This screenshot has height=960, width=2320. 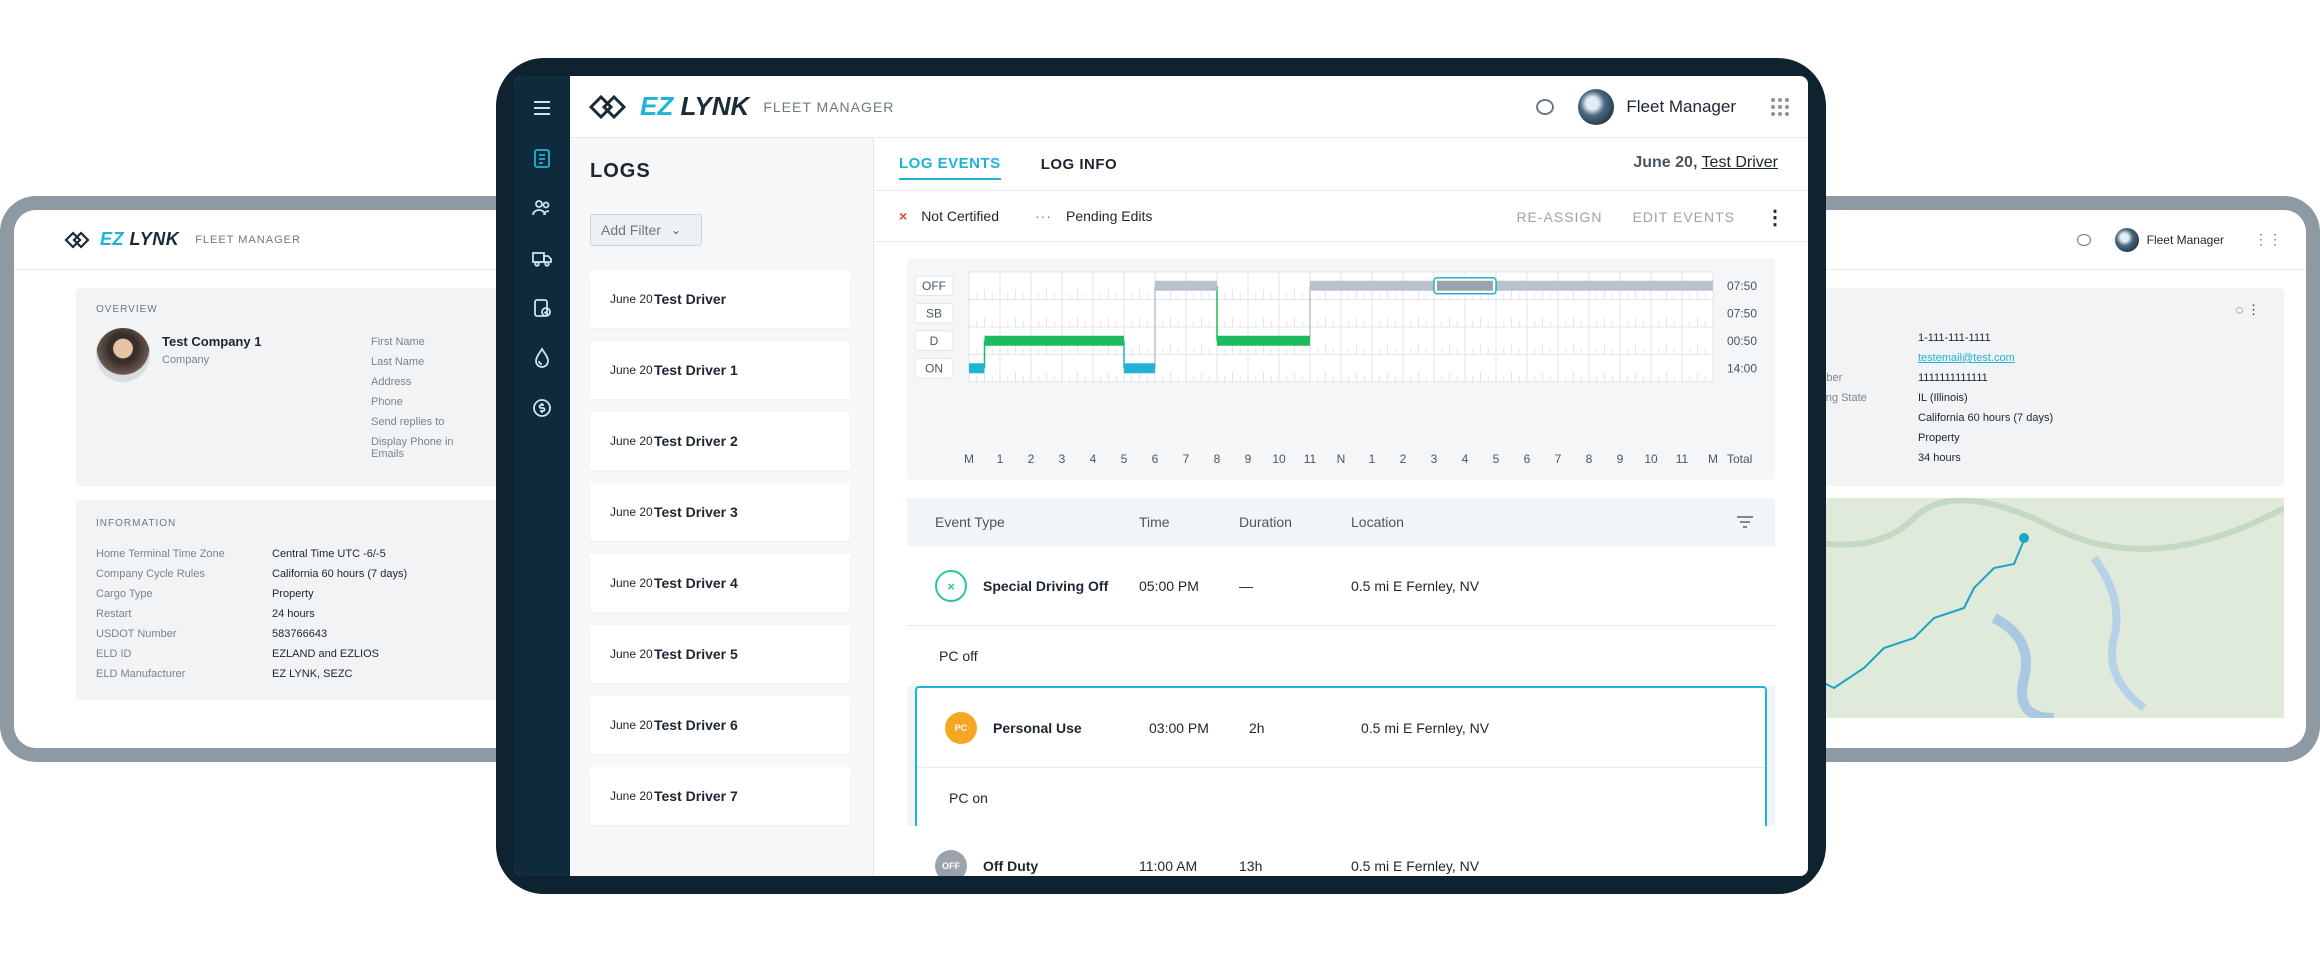 What do you see at coordinates (720, 299) in the screenshot?
I see `log-list-item: June 20 Test Driver` at bounding box center [720, 299].